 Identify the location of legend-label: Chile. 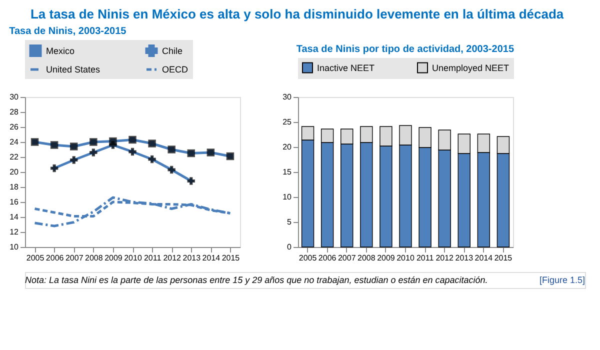
(172, 51).